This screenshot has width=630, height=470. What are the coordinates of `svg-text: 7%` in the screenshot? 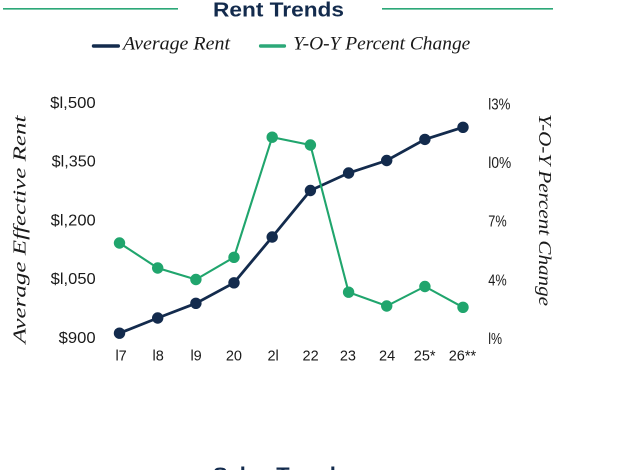 It's located at (497, 222).